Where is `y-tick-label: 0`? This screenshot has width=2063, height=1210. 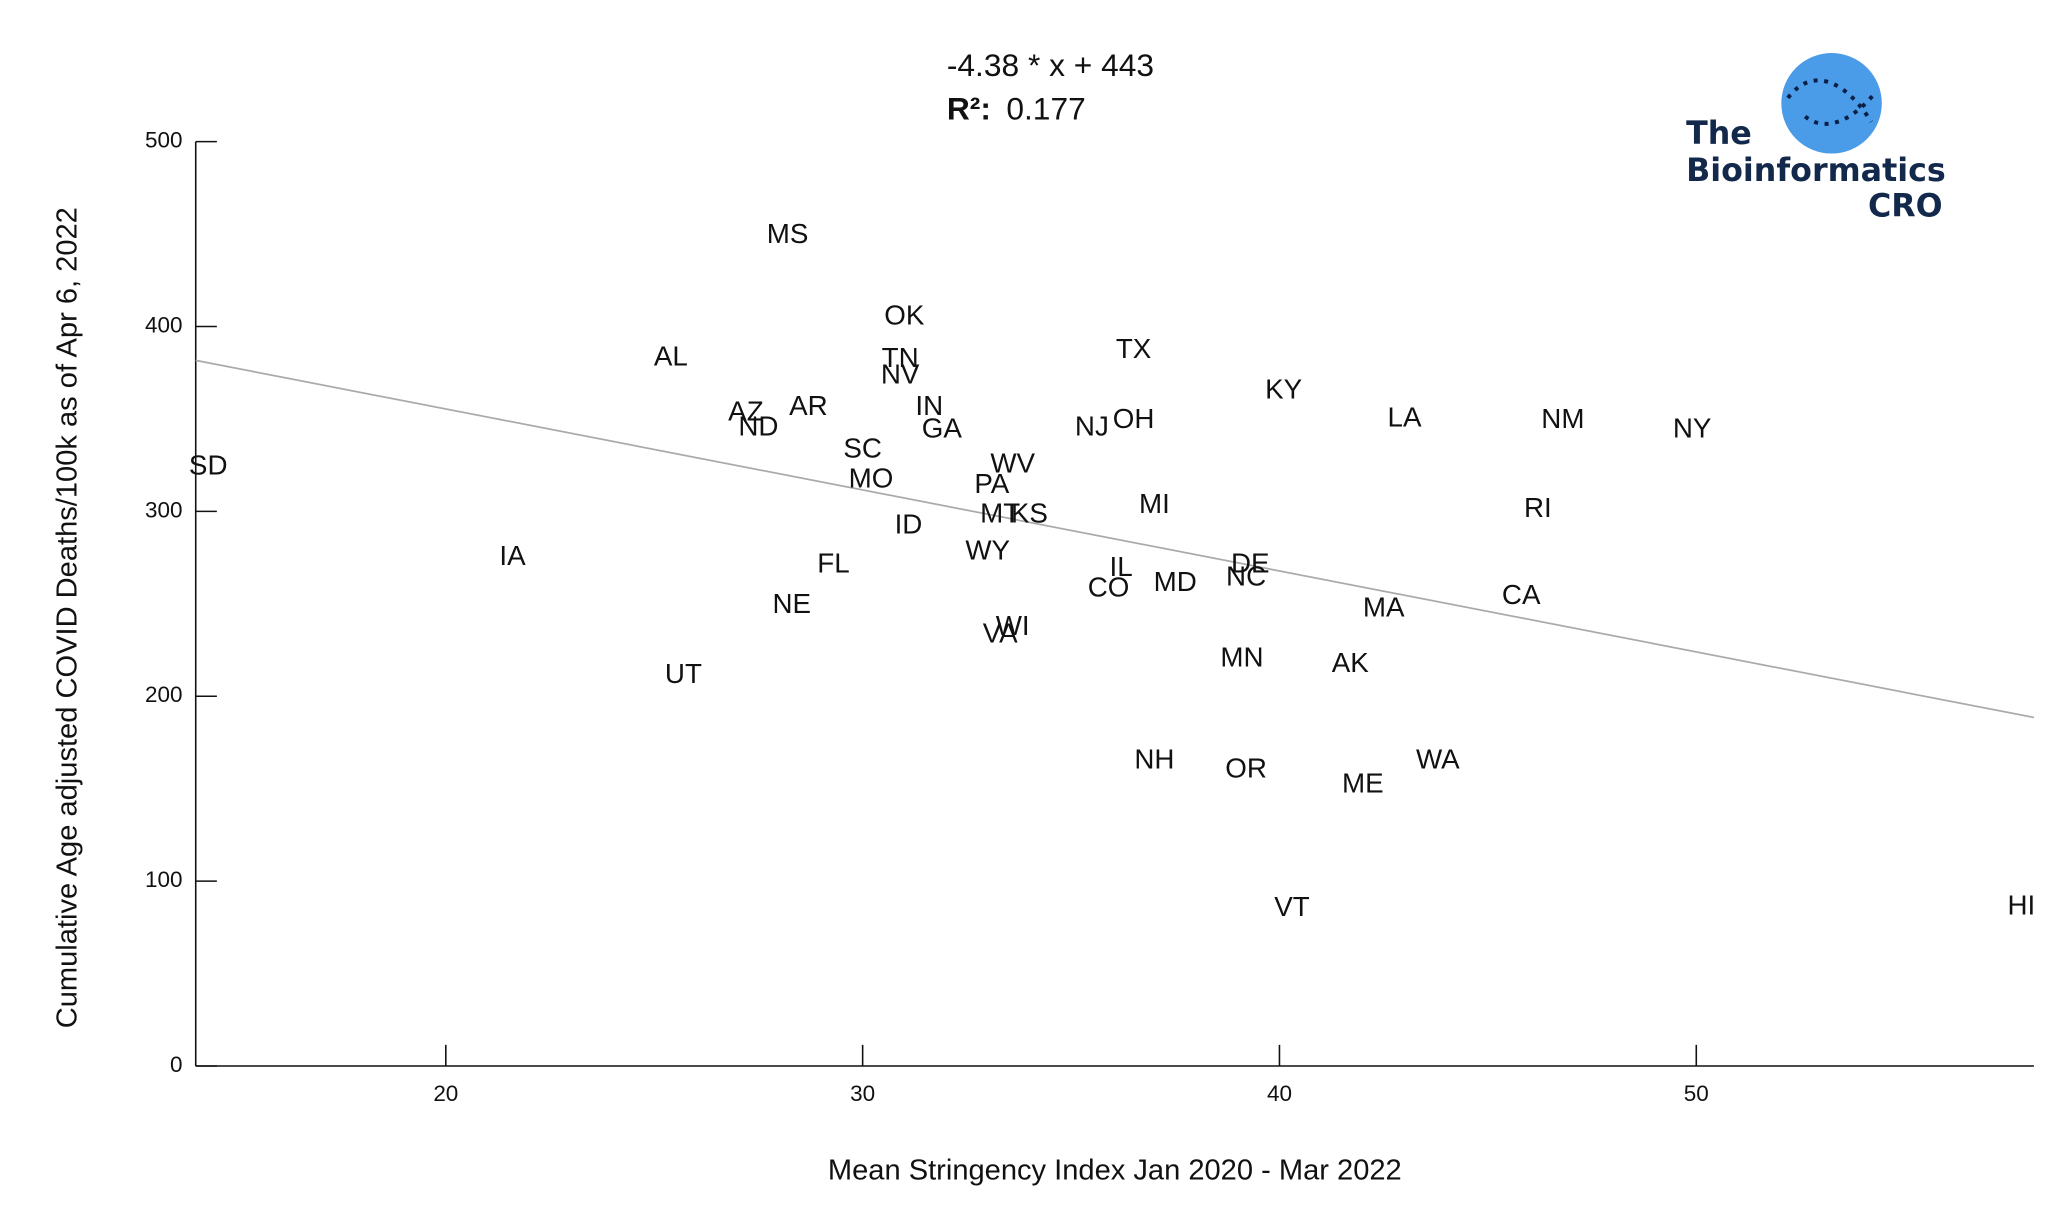 y-tick-label: 0 is located at coordinates (176, 1064).